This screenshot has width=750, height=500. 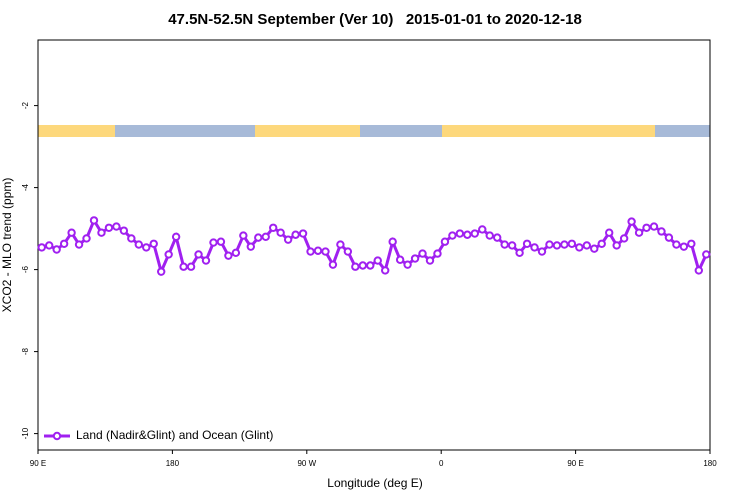 I want to click on legend-label: Land (Nadir&Glint) and Ocean (Glint), so click(x=174, y=435).